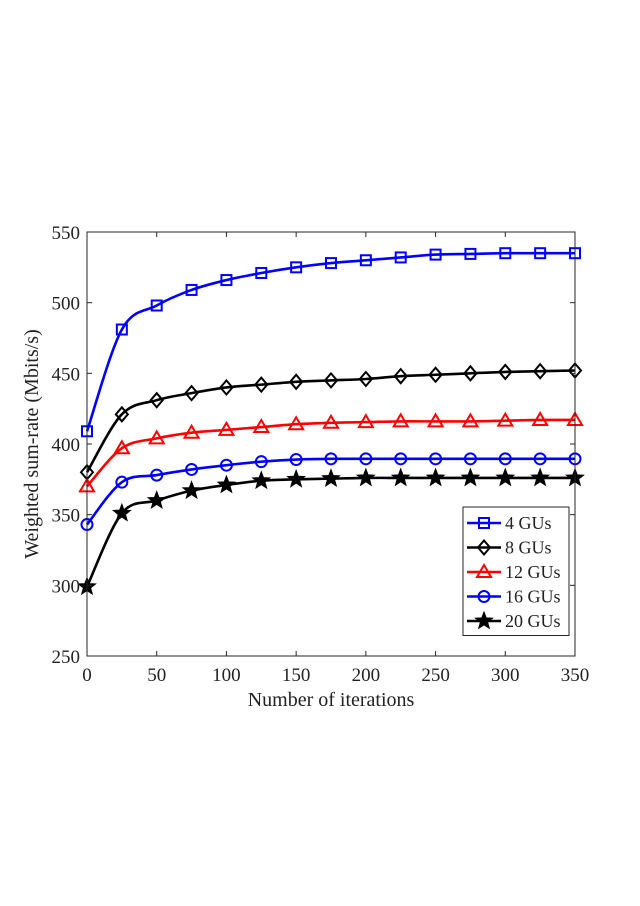 The width and height of the screenshot is (640, 906). Describe the element at coordinates (533, 597) in the screenshot. I see `legend-label: 16 GUs` at that location.